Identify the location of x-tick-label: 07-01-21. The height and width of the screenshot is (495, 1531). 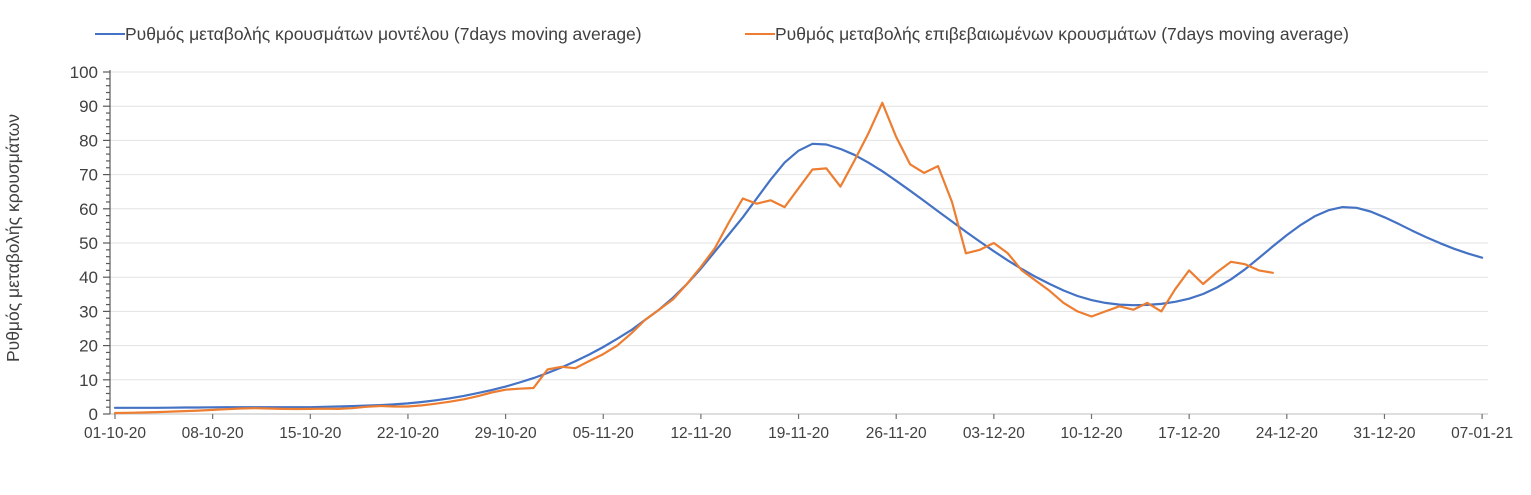
(1482, 433).